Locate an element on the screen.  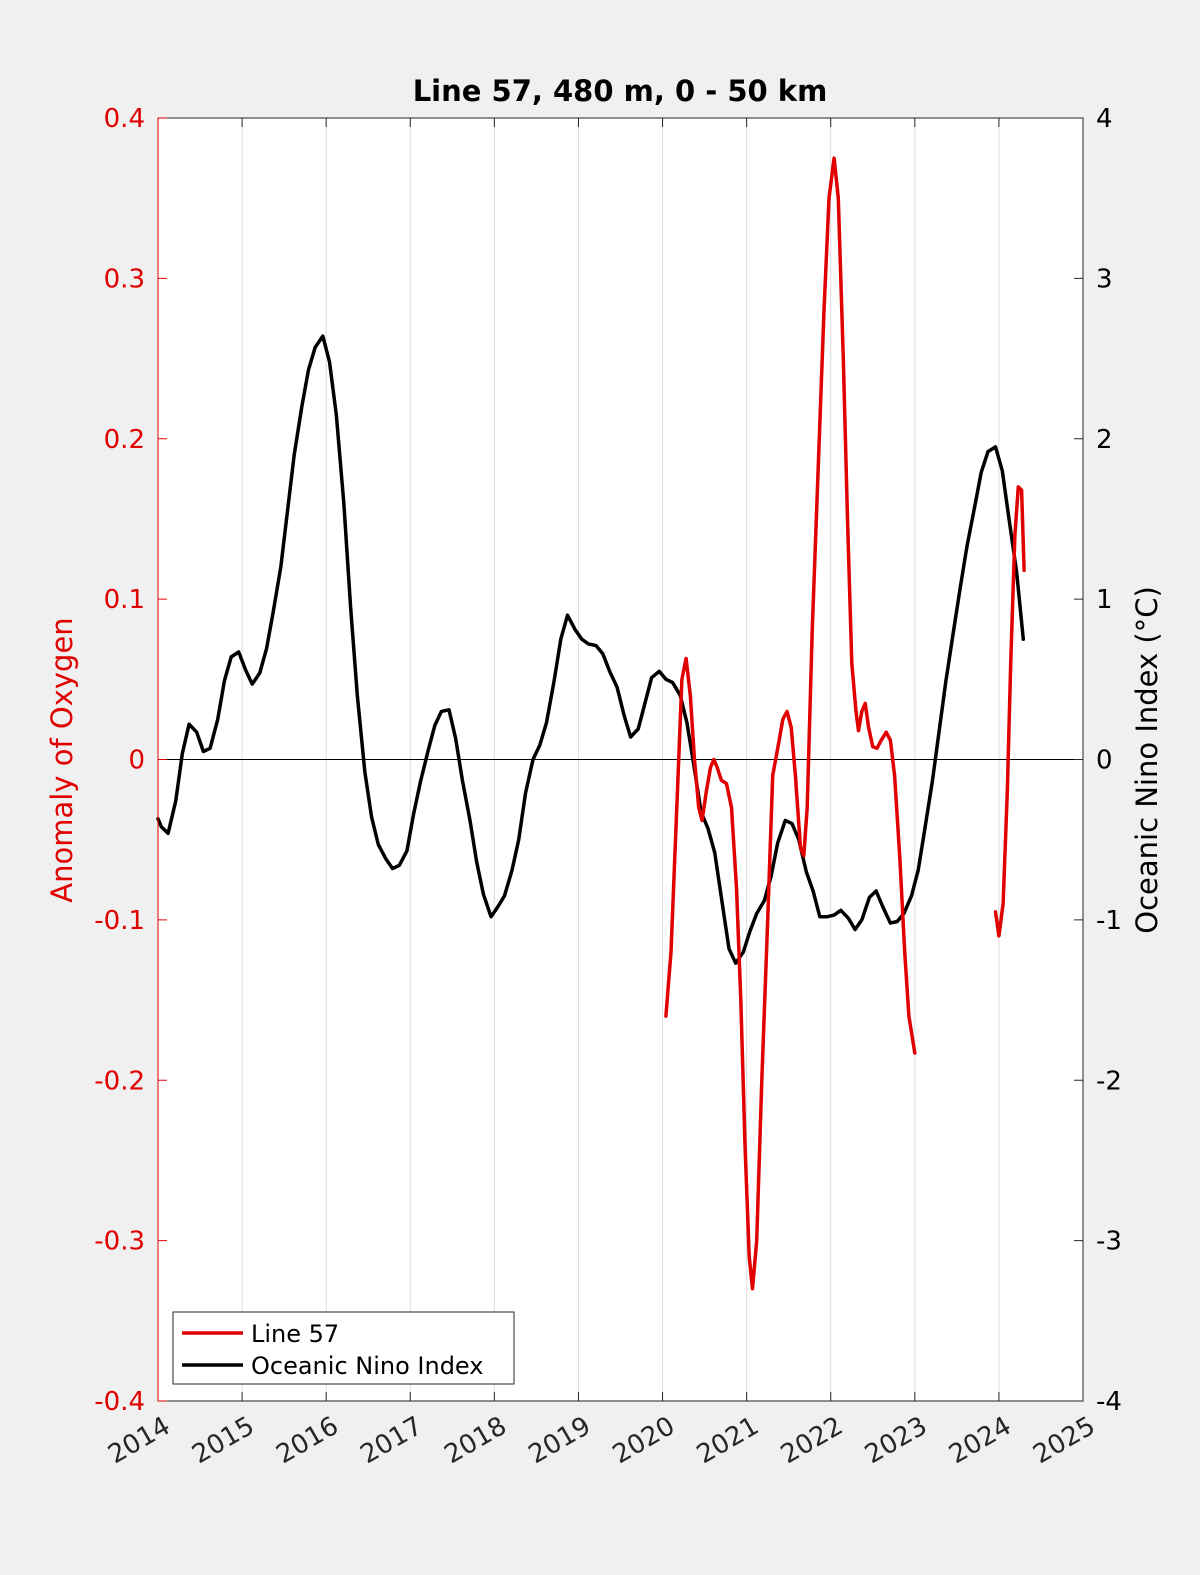
legend-box is located at coordinates (343, 1348).